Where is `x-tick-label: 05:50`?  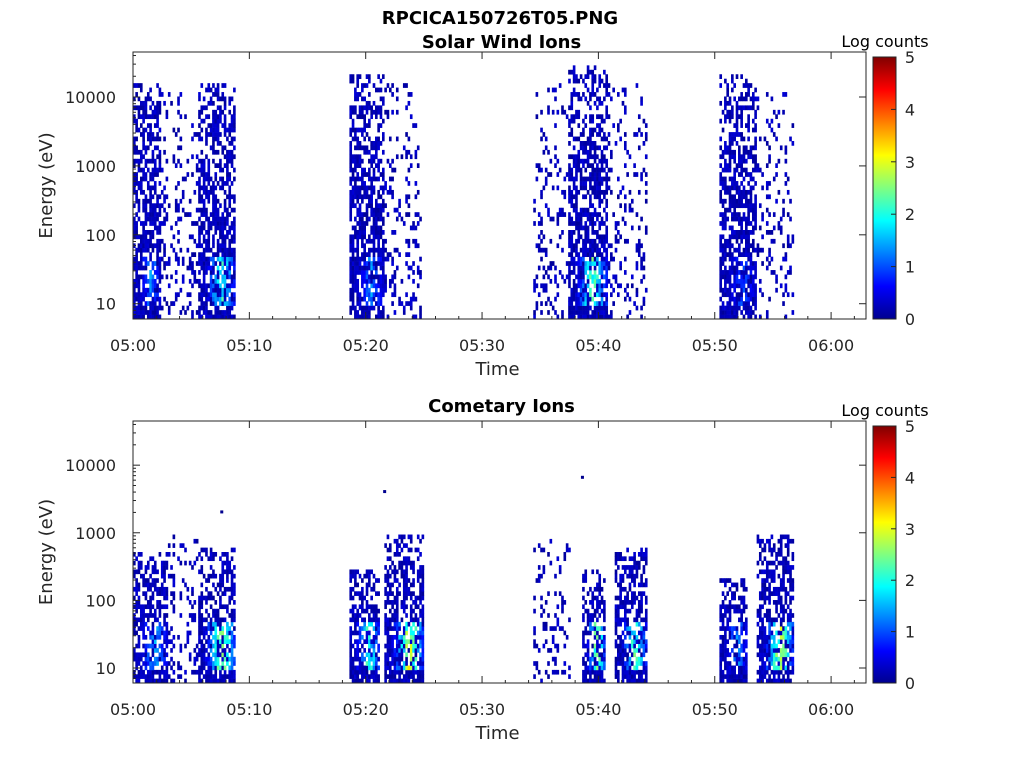
x-tick-label: 05:50 is located at coordinates (715, 345).